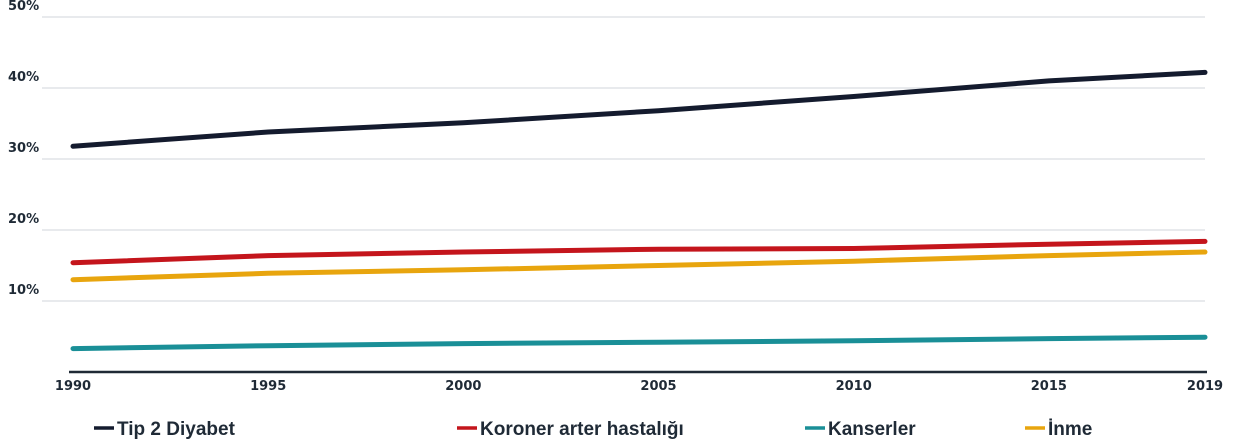 This screenshot has height=448, width=1243. I want to click on x-tick-label: 1995, so click(268, 386).